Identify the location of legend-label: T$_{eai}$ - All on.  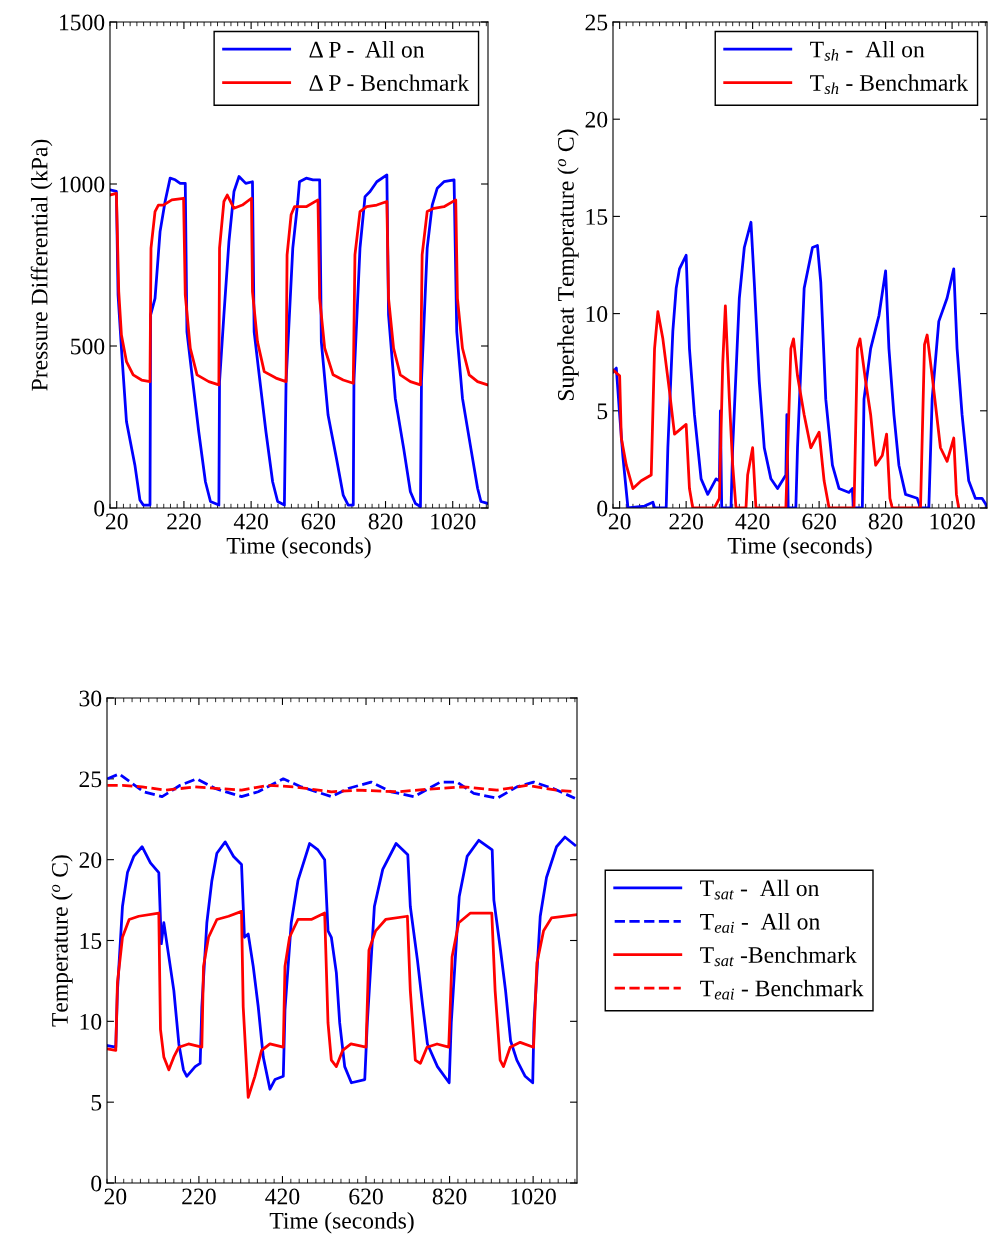
(760, 923).